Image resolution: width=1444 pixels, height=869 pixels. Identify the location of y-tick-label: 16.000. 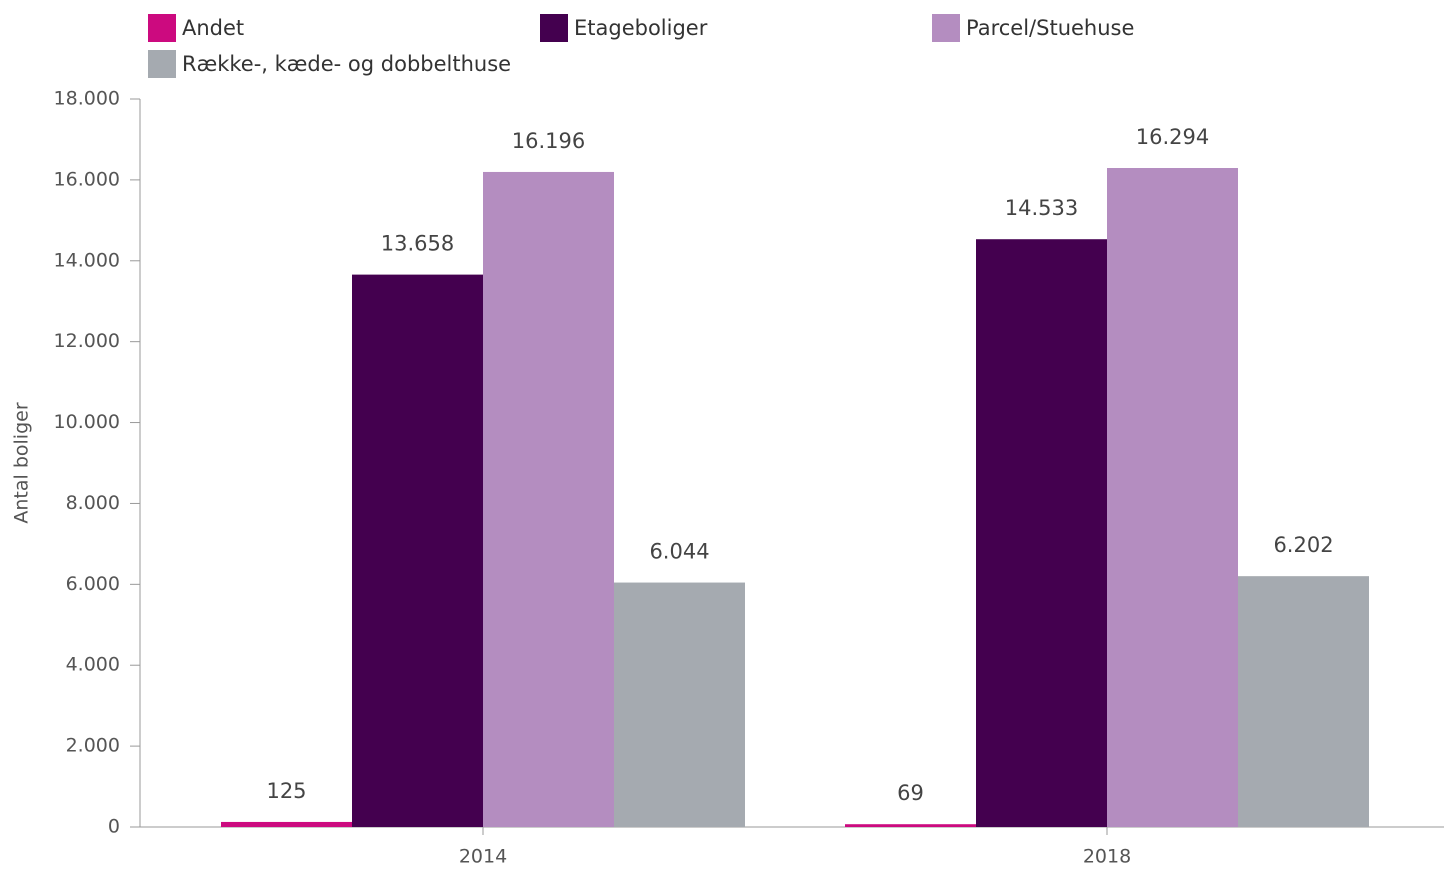
(87, 179).